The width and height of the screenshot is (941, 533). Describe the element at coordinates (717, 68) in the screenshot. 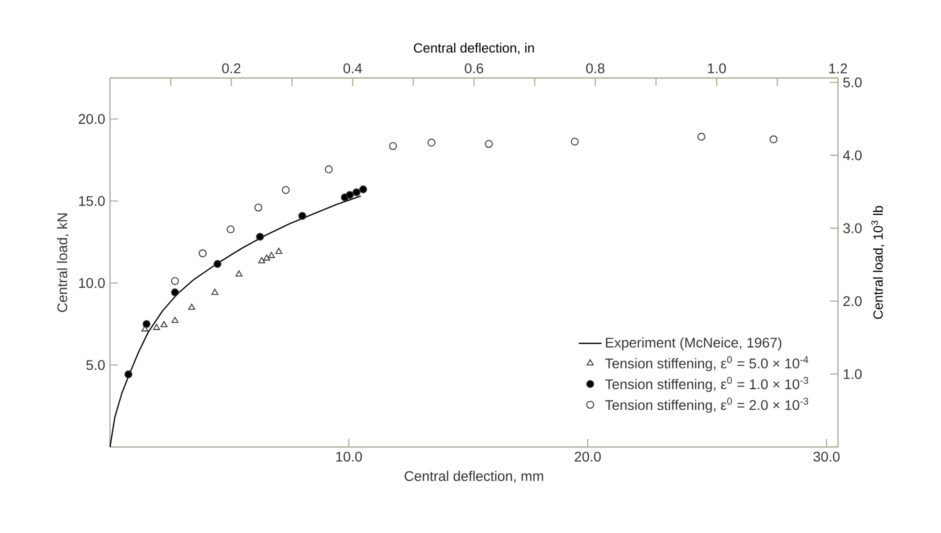

I see `x2-tick-label: 1.0` at that location.